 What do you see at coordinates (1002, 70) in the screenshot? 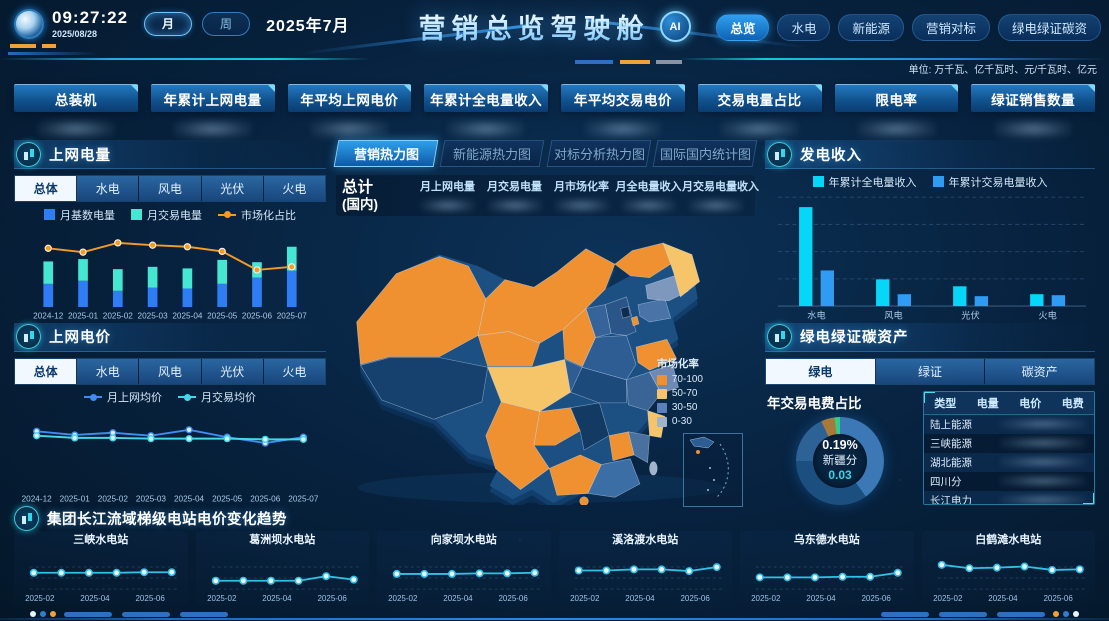
I see `units-note: 单位: 万千瓦、亿千瓦时、元/千瓦时、亿元` at bounding box center [1002, 70].